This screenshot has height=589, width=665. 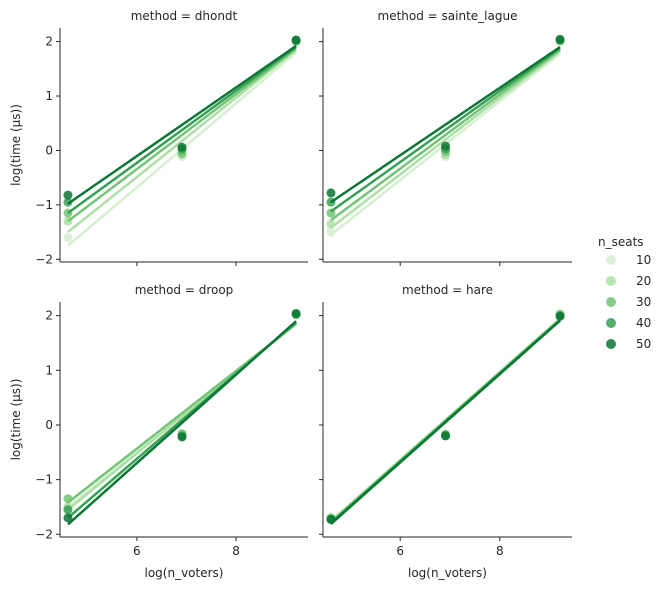 I want to click on legend-label-40: 40, so click(x=643, y=323).